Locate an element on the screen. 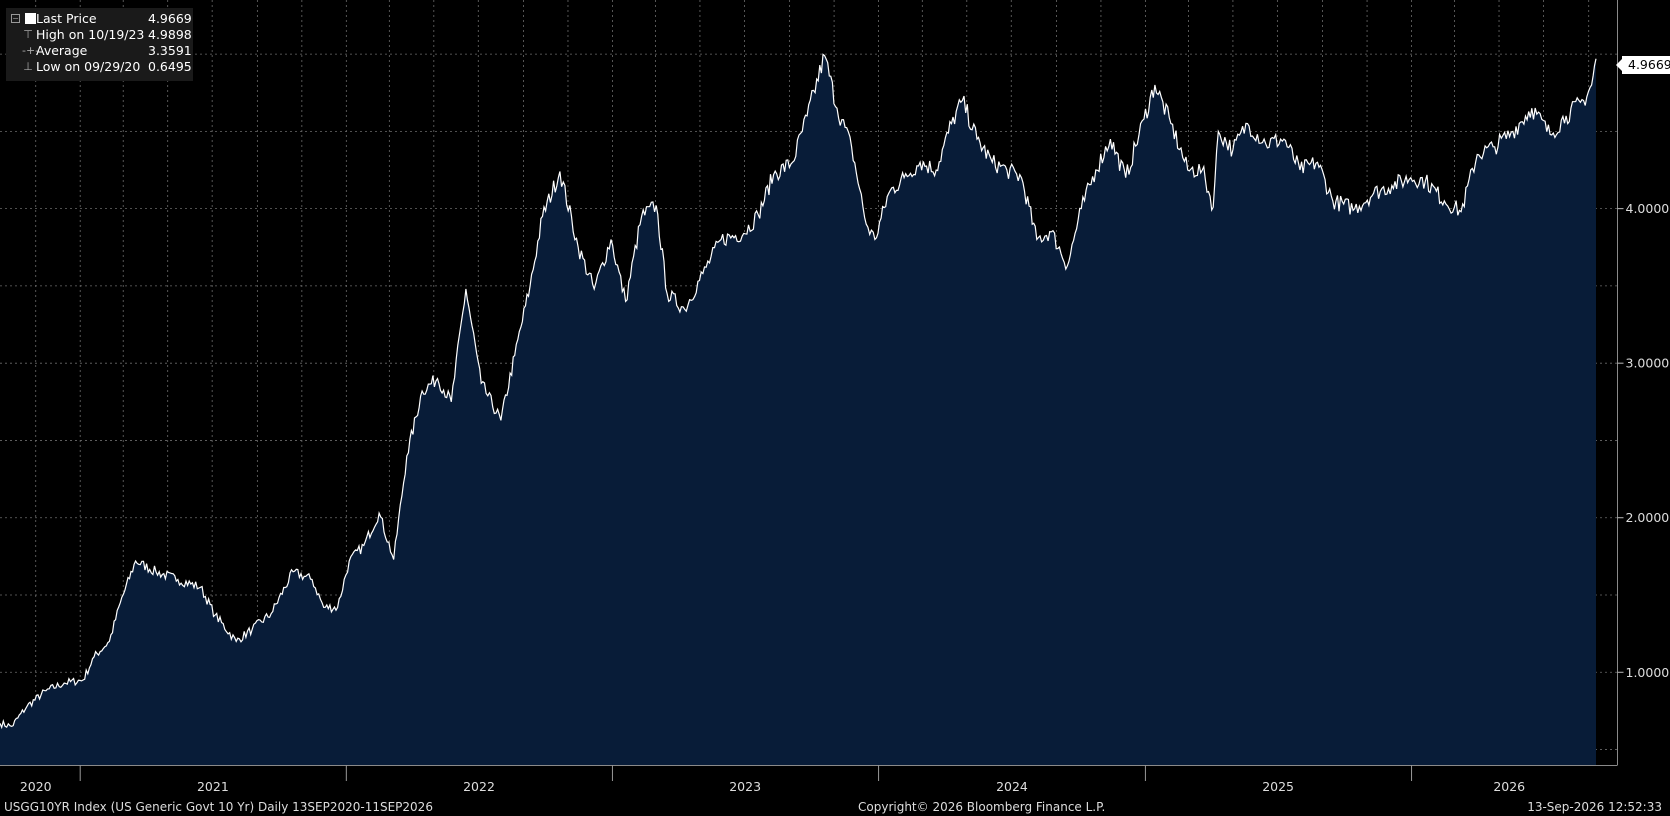 Image resolution: width=1670 pixels, height=816 pixels. legend-high-label: High on 10/19/23 is located at coordinates (90, 34).